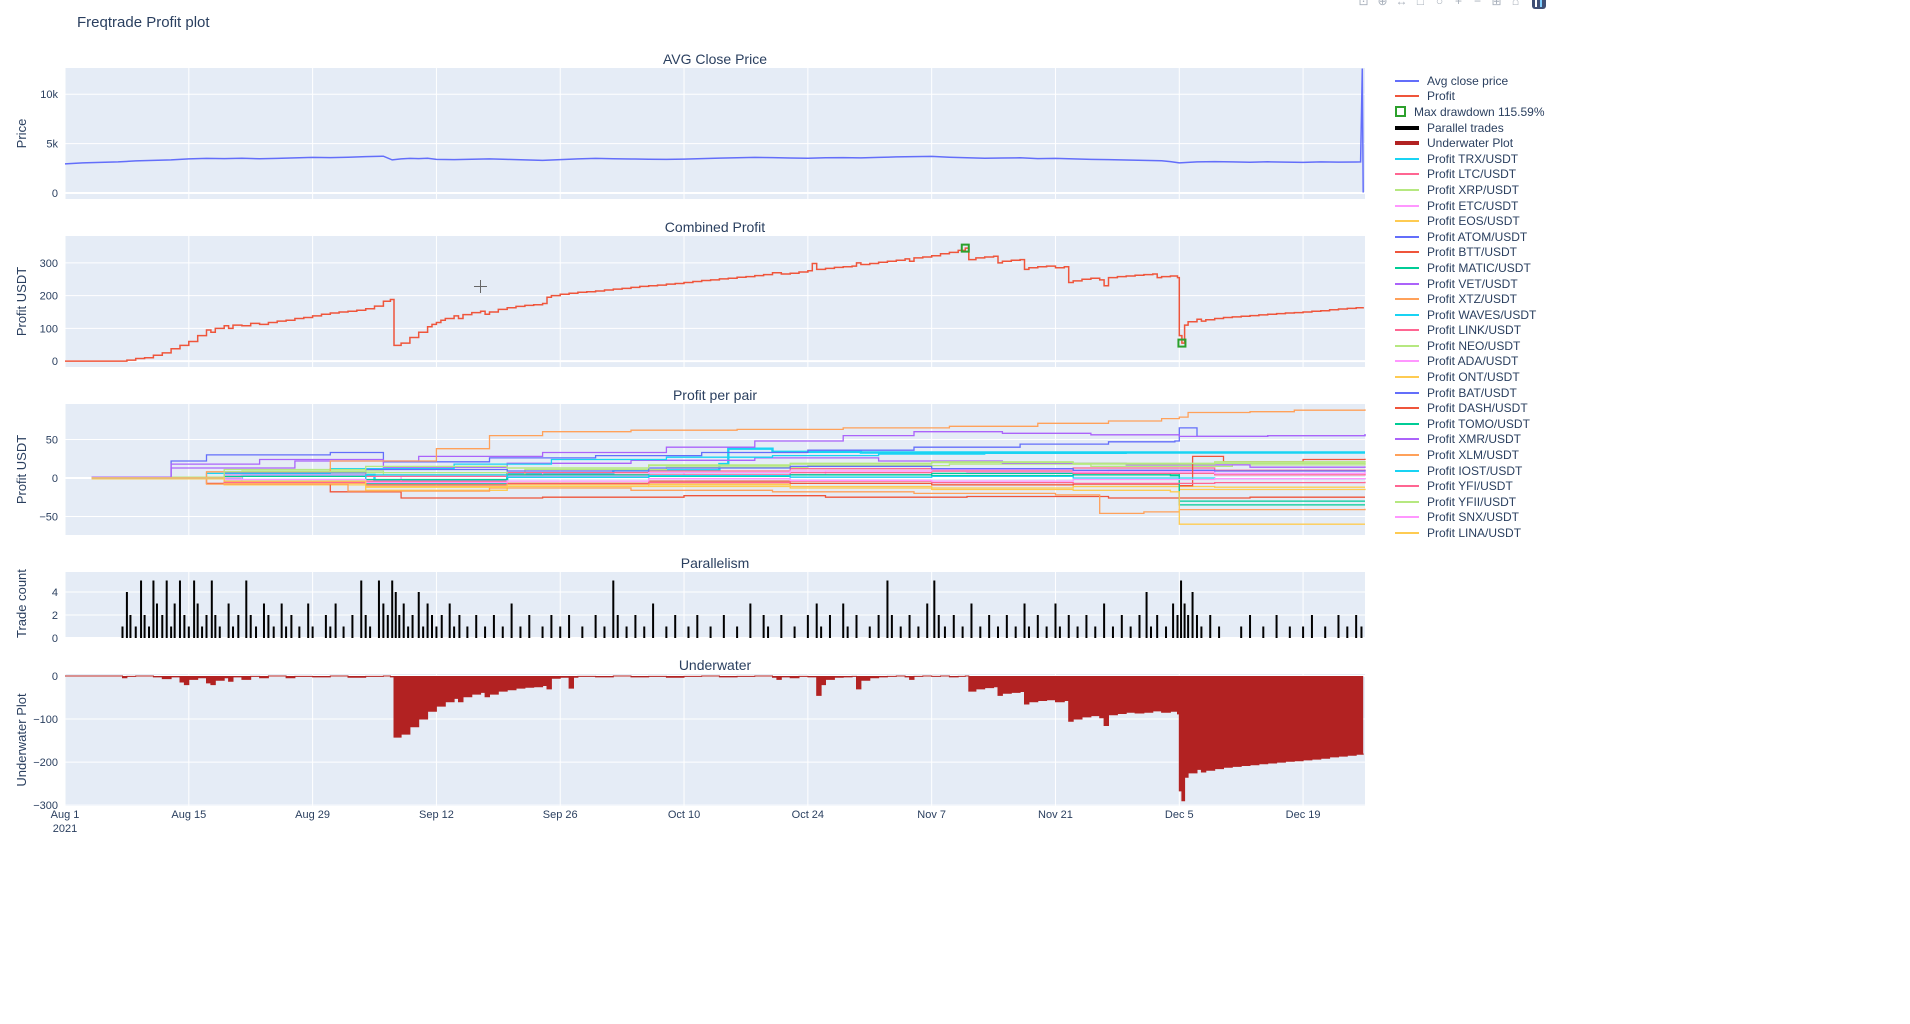  I want to click on camera-icon: ⊡, so click(1363, 4).